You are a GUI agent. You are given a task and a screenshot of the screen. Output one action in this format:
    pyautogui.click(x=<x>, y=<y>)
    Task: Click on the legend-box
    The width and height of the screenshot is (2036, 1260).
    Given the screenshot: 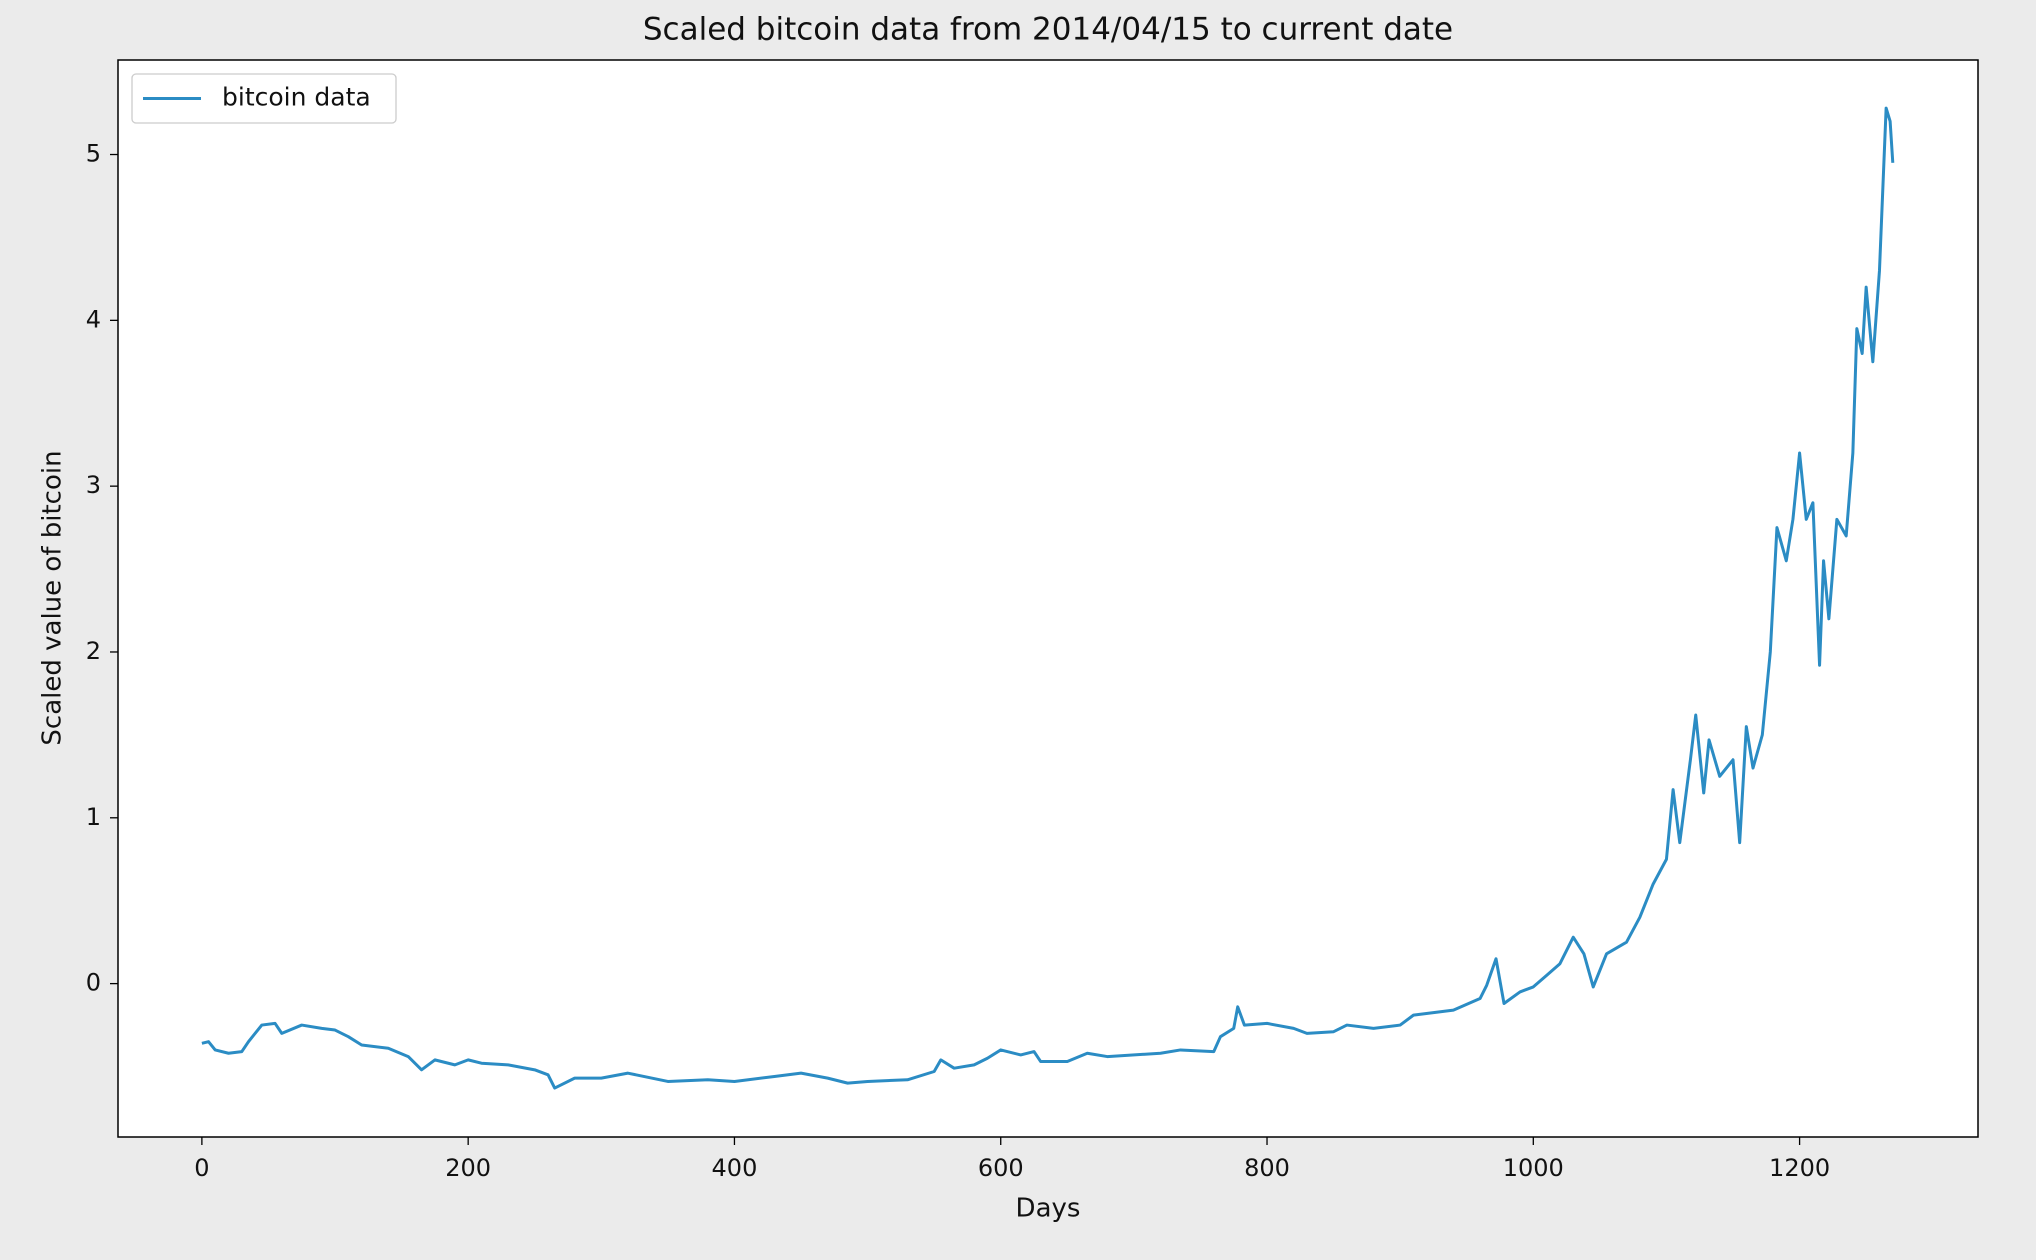 What is the action you would take?
    pyautogui.click(x=264, y=98)
    